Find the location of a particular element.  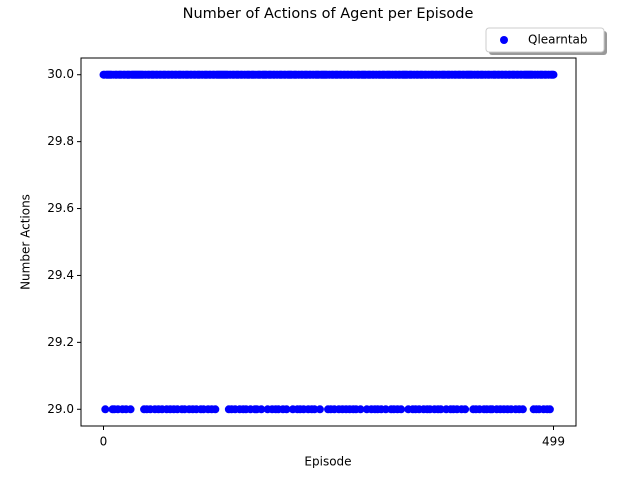

y-tick-label: 29.0 is located at coordinates (60, 409).